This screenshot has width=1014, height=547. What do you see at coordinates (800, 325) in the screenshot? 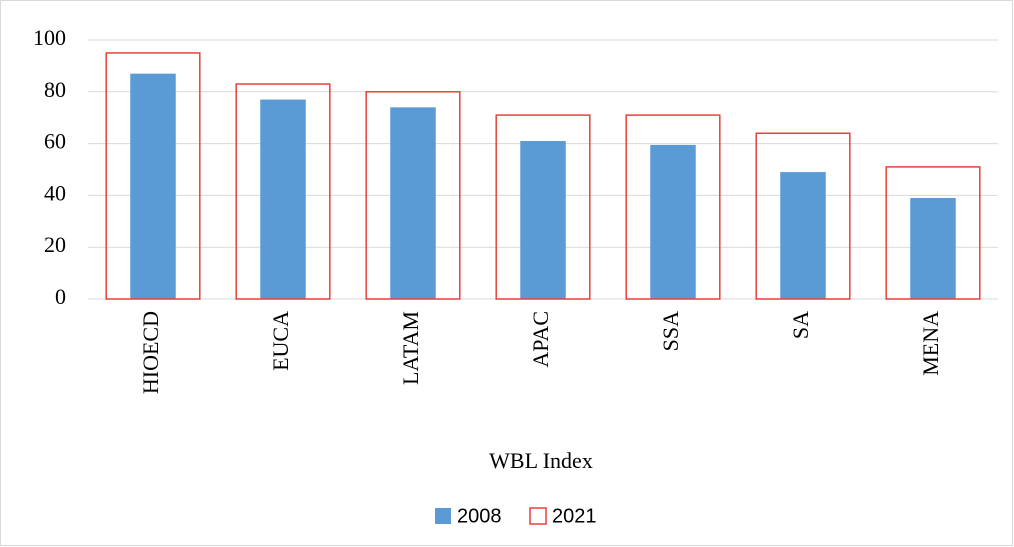
I see `x-tick-label: SA` at bounding box center [800, 325].